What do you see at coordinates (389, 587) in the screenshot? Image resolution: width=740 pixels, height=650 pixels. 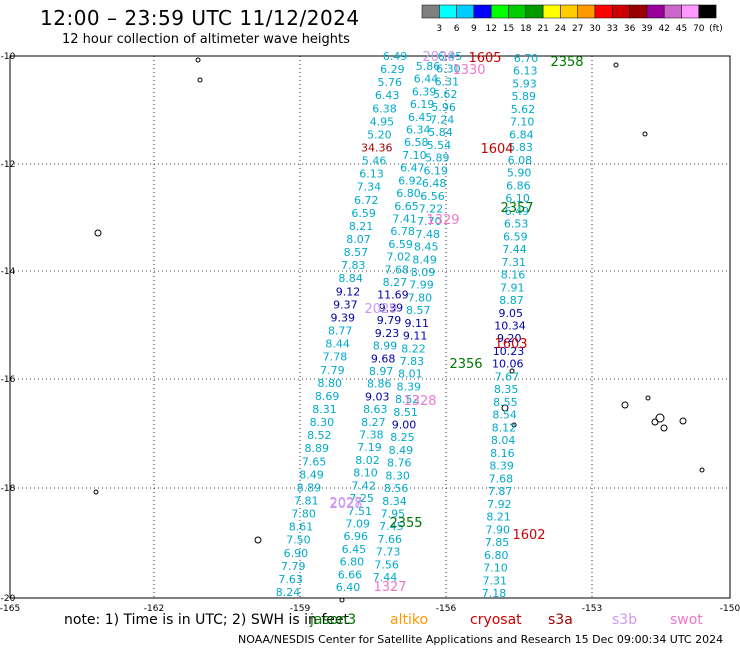 I see `time-label: 1327` at bounding box center [389, 587].